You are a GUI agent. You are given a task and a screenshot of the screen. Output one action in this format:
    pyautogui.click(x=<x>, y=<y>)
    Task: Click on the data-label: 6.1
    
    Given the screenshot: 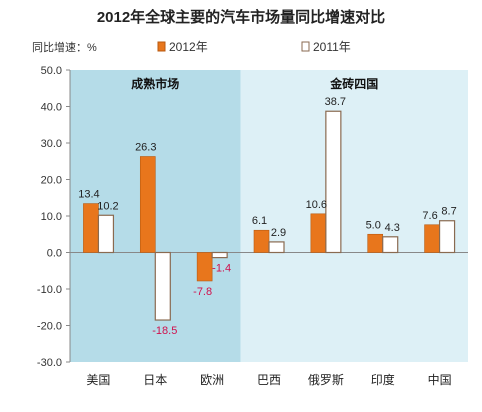 What is the action you would take?
    pyautogui.click(x=259, y=221)
    